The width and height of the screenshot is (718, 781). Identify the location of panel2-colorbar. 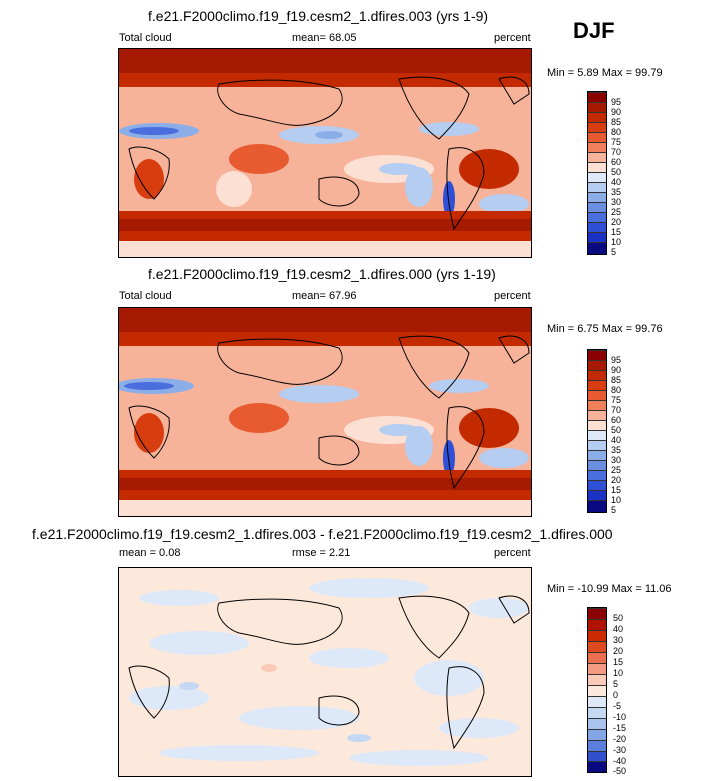
(597, 431).